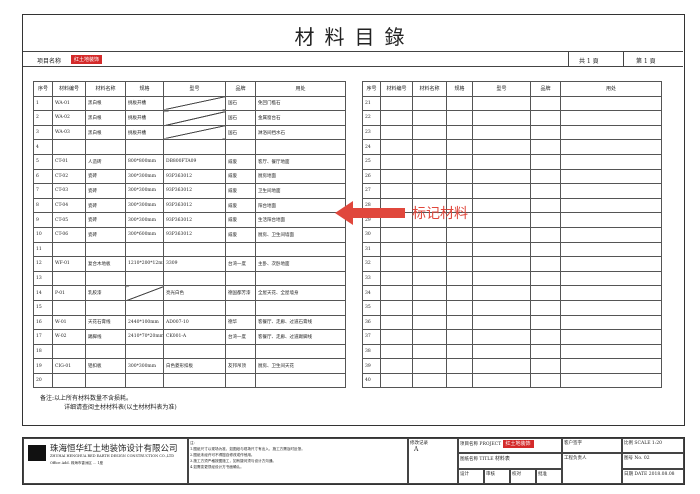 This screenshot has width=700, height=494. Describe the element at coordinates (416, 449) in the screenshot. I see `revision-mark: A` at that location.